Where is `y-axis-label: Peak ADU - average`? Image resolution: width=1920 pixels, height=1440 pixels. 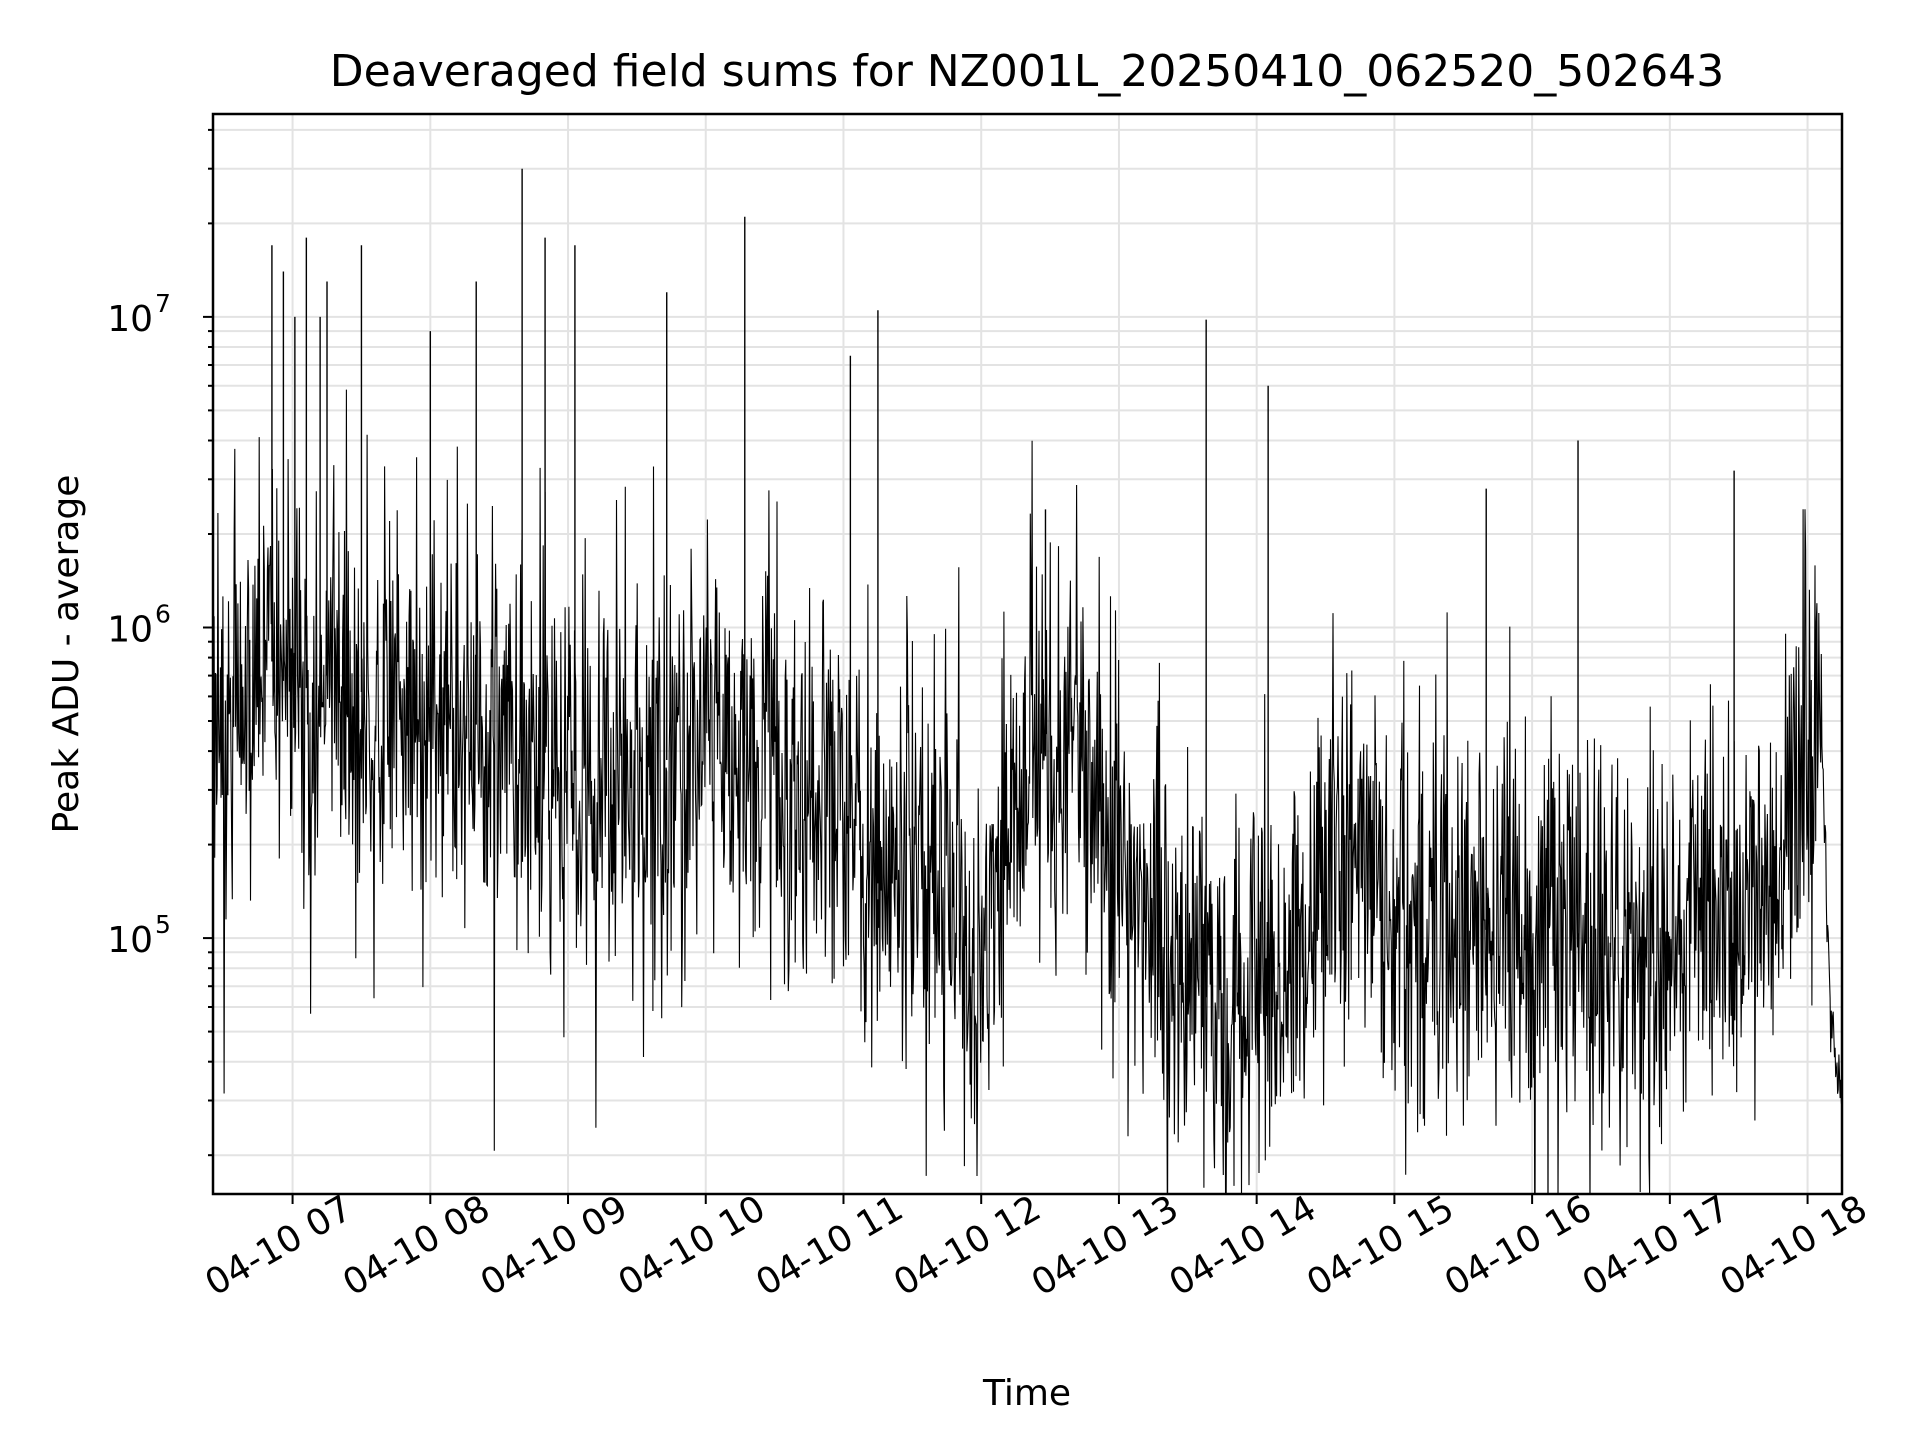 y-axis-label: Peak ADU - average is located at coordinates (66, 654).